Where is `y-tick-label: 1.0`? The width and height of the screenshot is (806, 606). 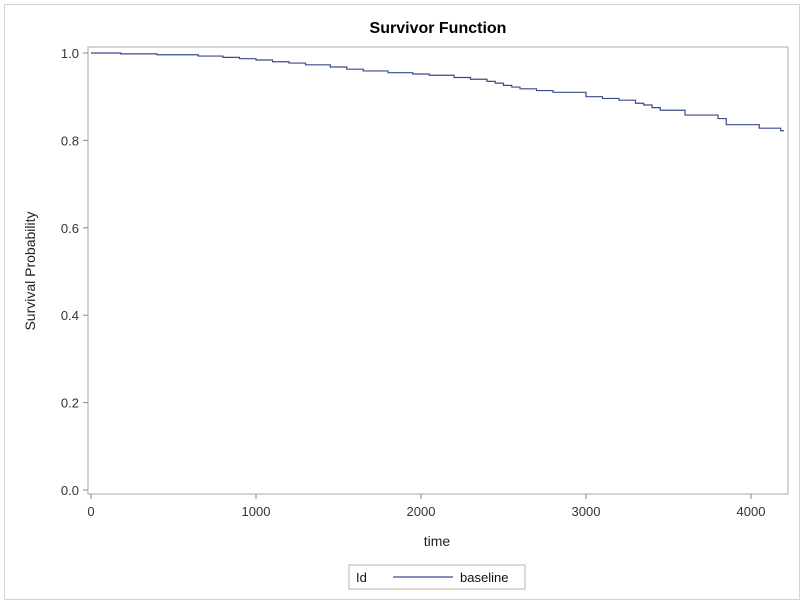
y-tick-label: 1.0 is located at coordinates (70, 53).